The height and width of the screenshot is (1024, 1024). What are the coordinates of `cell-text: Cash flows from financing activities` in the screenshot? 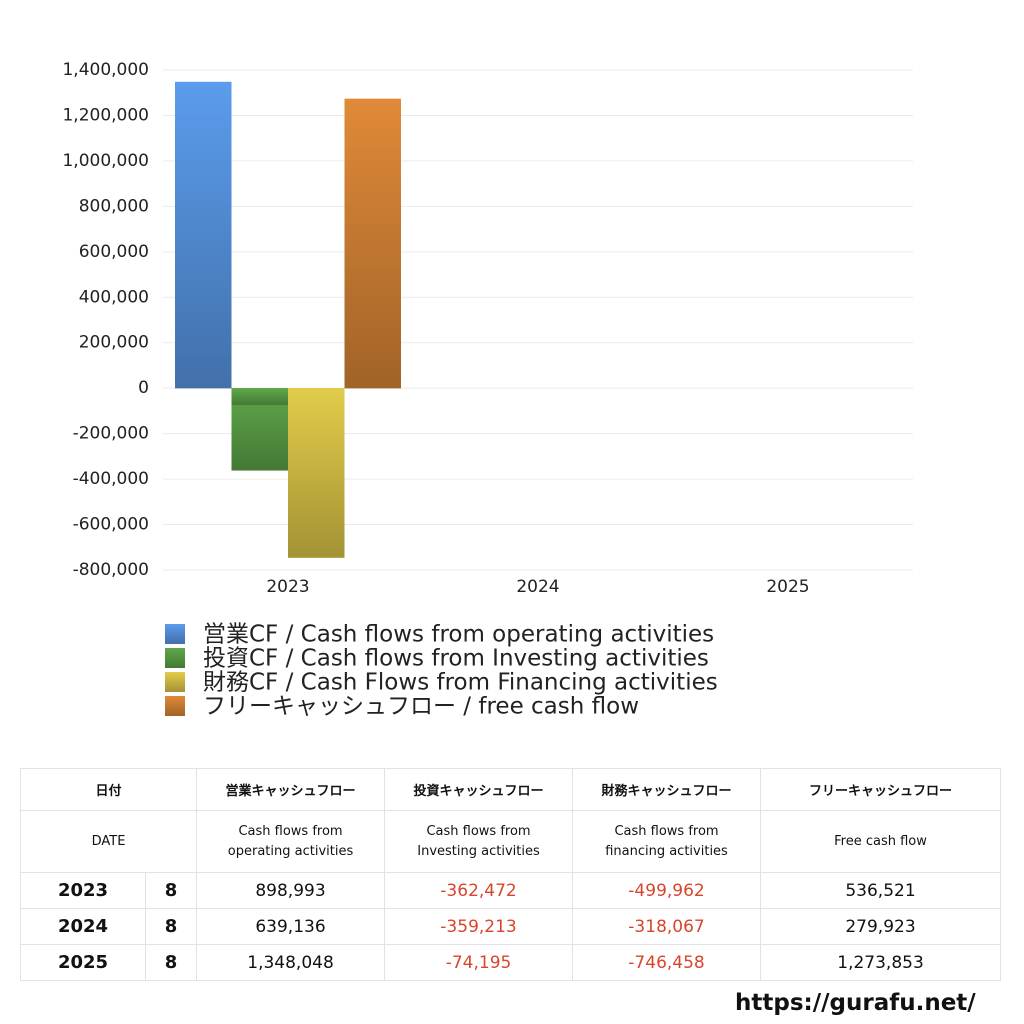 It's located at (666, 841).